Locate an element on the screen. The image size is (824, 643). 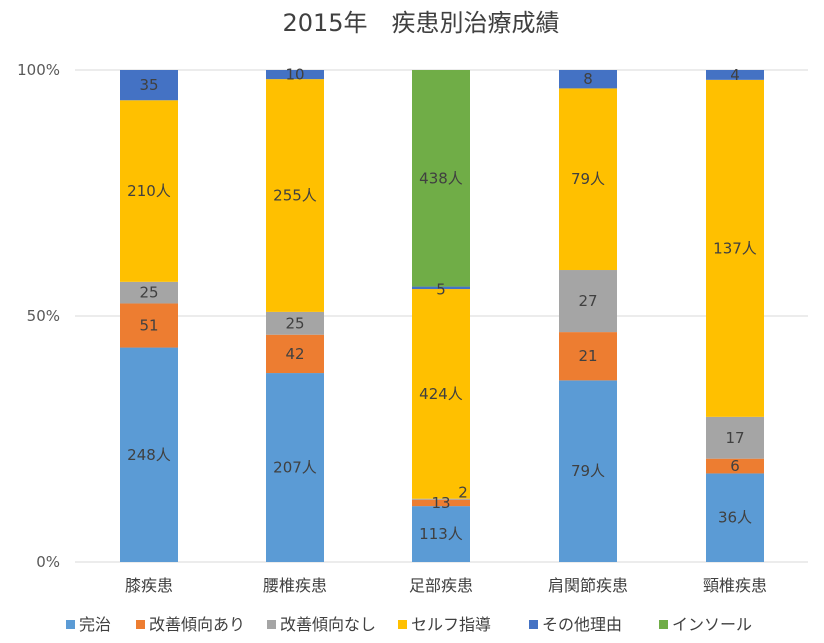
y-axis-ticks: 0% 50% 100% is located at coordinates (38, 316).